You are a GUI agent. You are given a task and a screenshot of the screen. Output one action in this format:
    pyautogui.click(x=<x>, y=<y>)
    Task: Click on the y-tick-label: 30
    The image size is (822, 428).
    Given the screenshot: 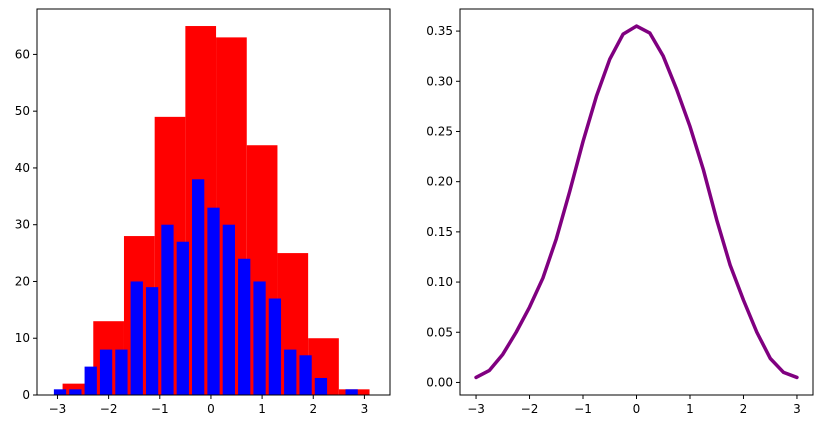 What is the action you would take?
    pyautogui.click(x=22, y=225)
    